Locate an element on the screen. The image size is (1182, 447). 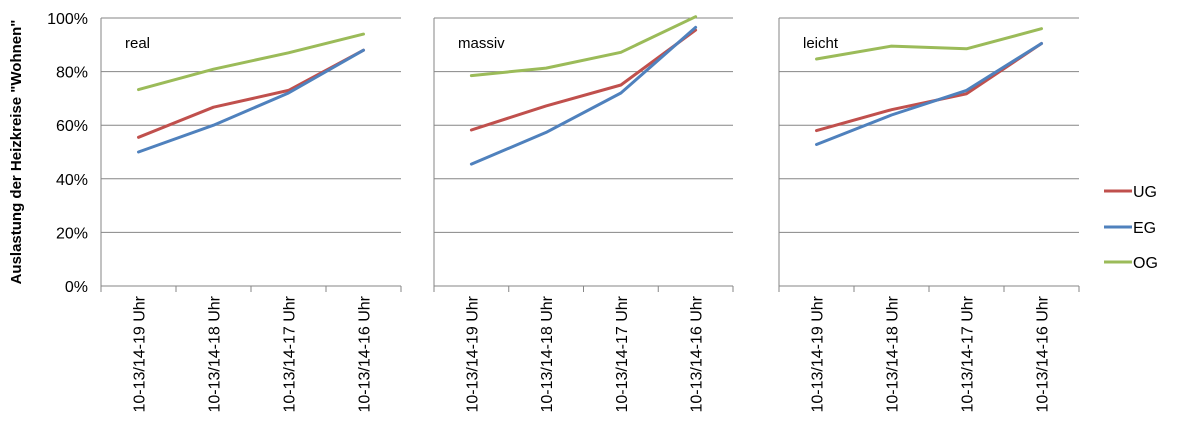
legend-label-eg: EG is located at coordinates (1144, 228).